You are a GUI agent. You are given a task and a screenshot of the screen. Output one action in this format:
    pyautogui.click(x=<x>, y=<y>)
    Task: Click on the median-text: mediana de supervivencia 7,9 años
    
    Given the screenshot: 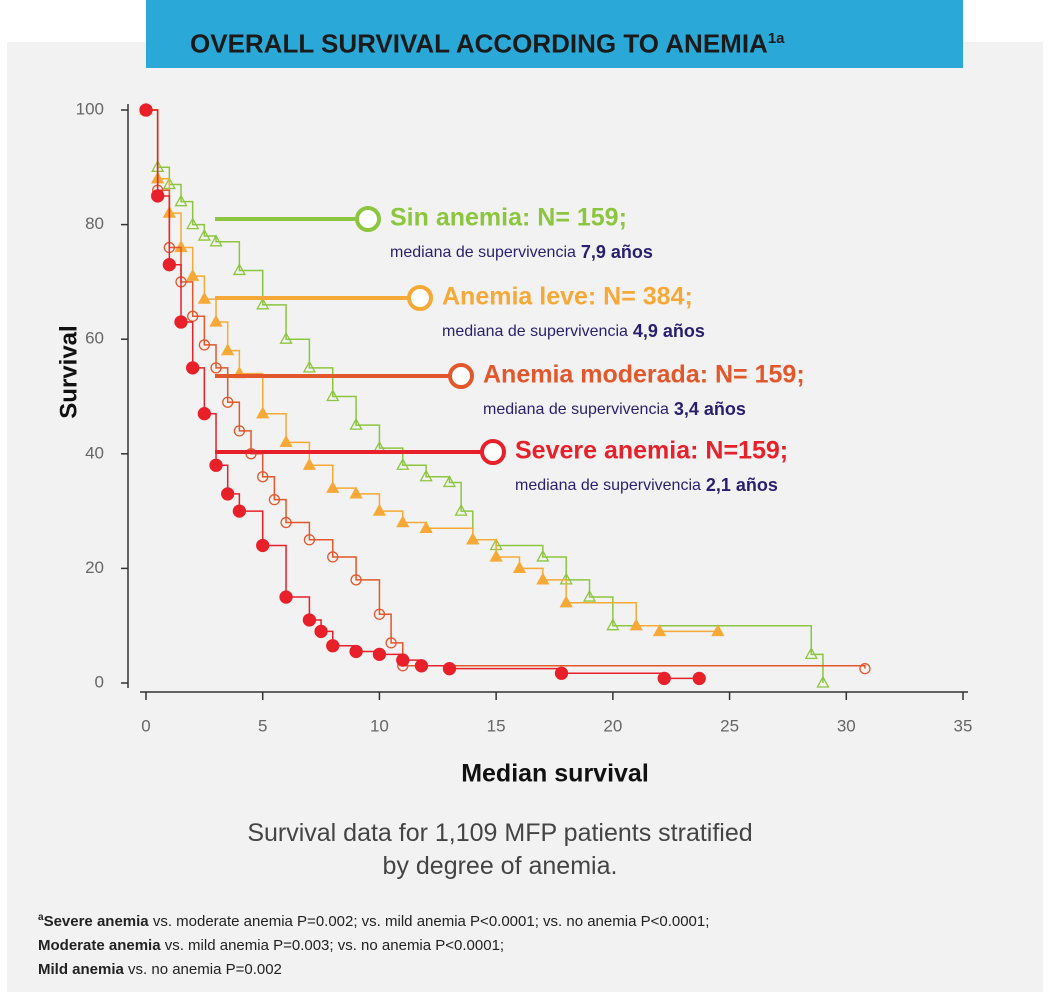 What is the action you would take?
    pyautogui.click(x=521, y=252)
    